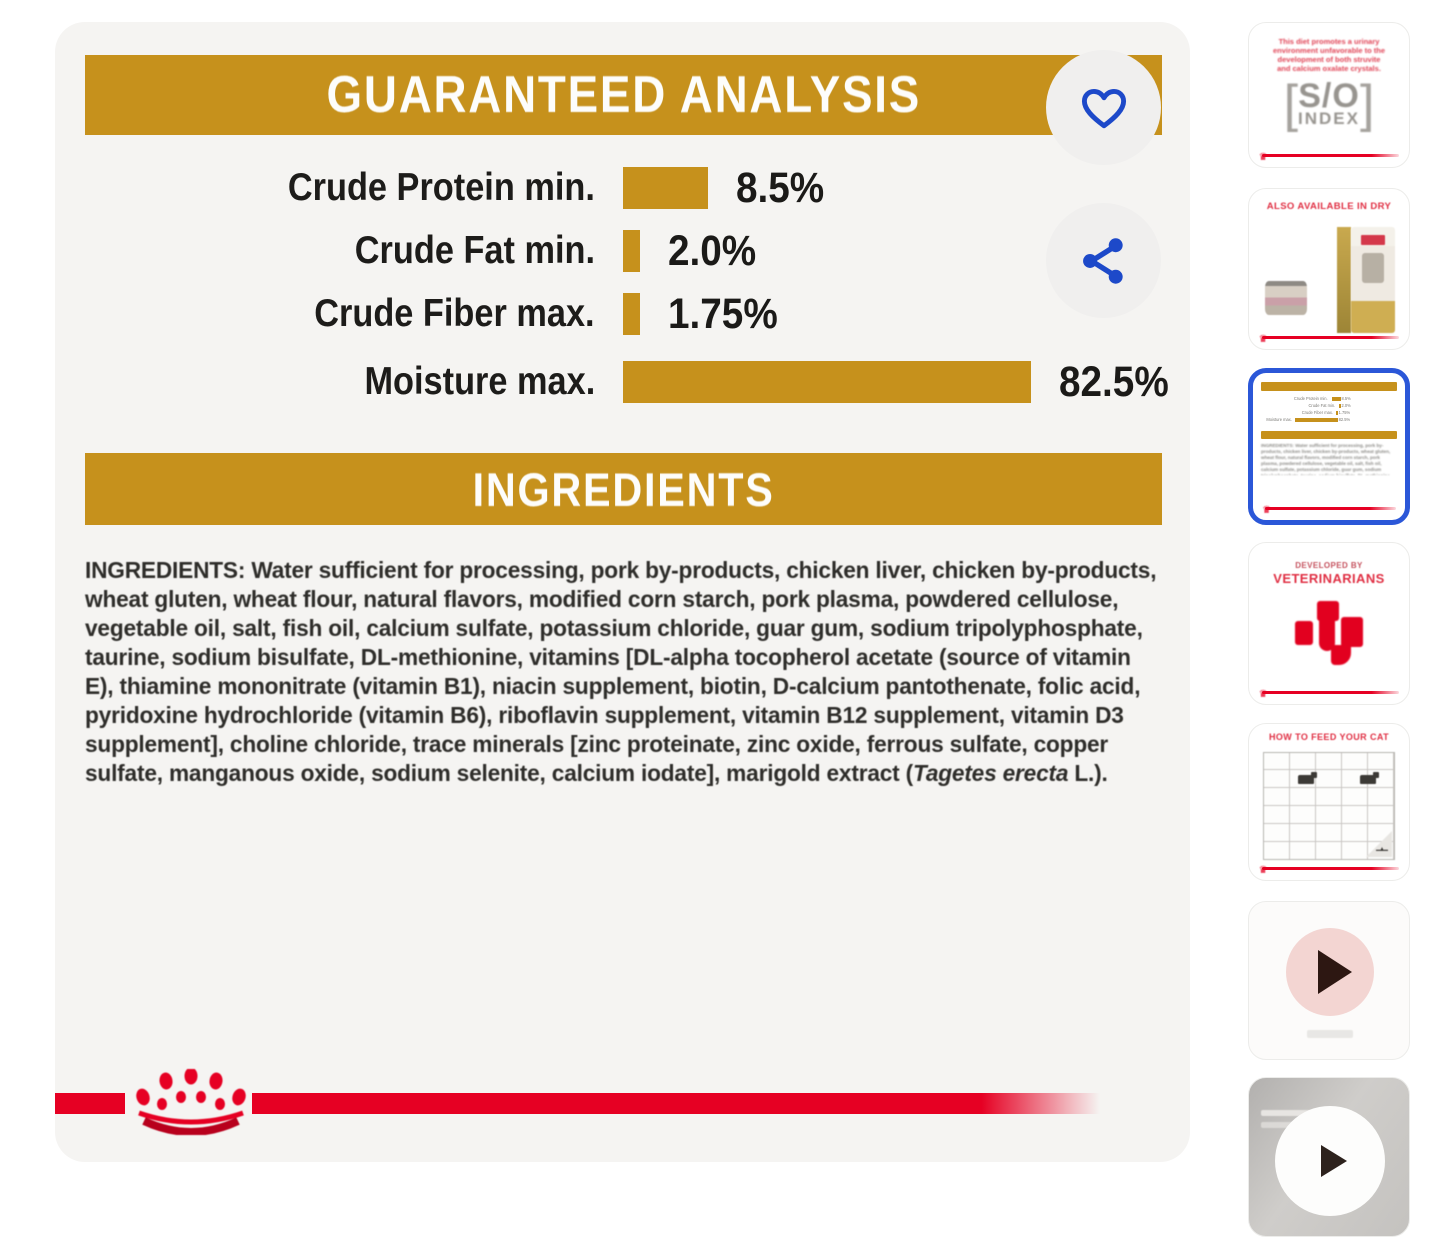 The width and height of the screenshot is (1440, 1237). What do you see at coordinates (676, 1103) in the screenshot?
I see `brand-stripe-right` at bounding box center [676, 1103].